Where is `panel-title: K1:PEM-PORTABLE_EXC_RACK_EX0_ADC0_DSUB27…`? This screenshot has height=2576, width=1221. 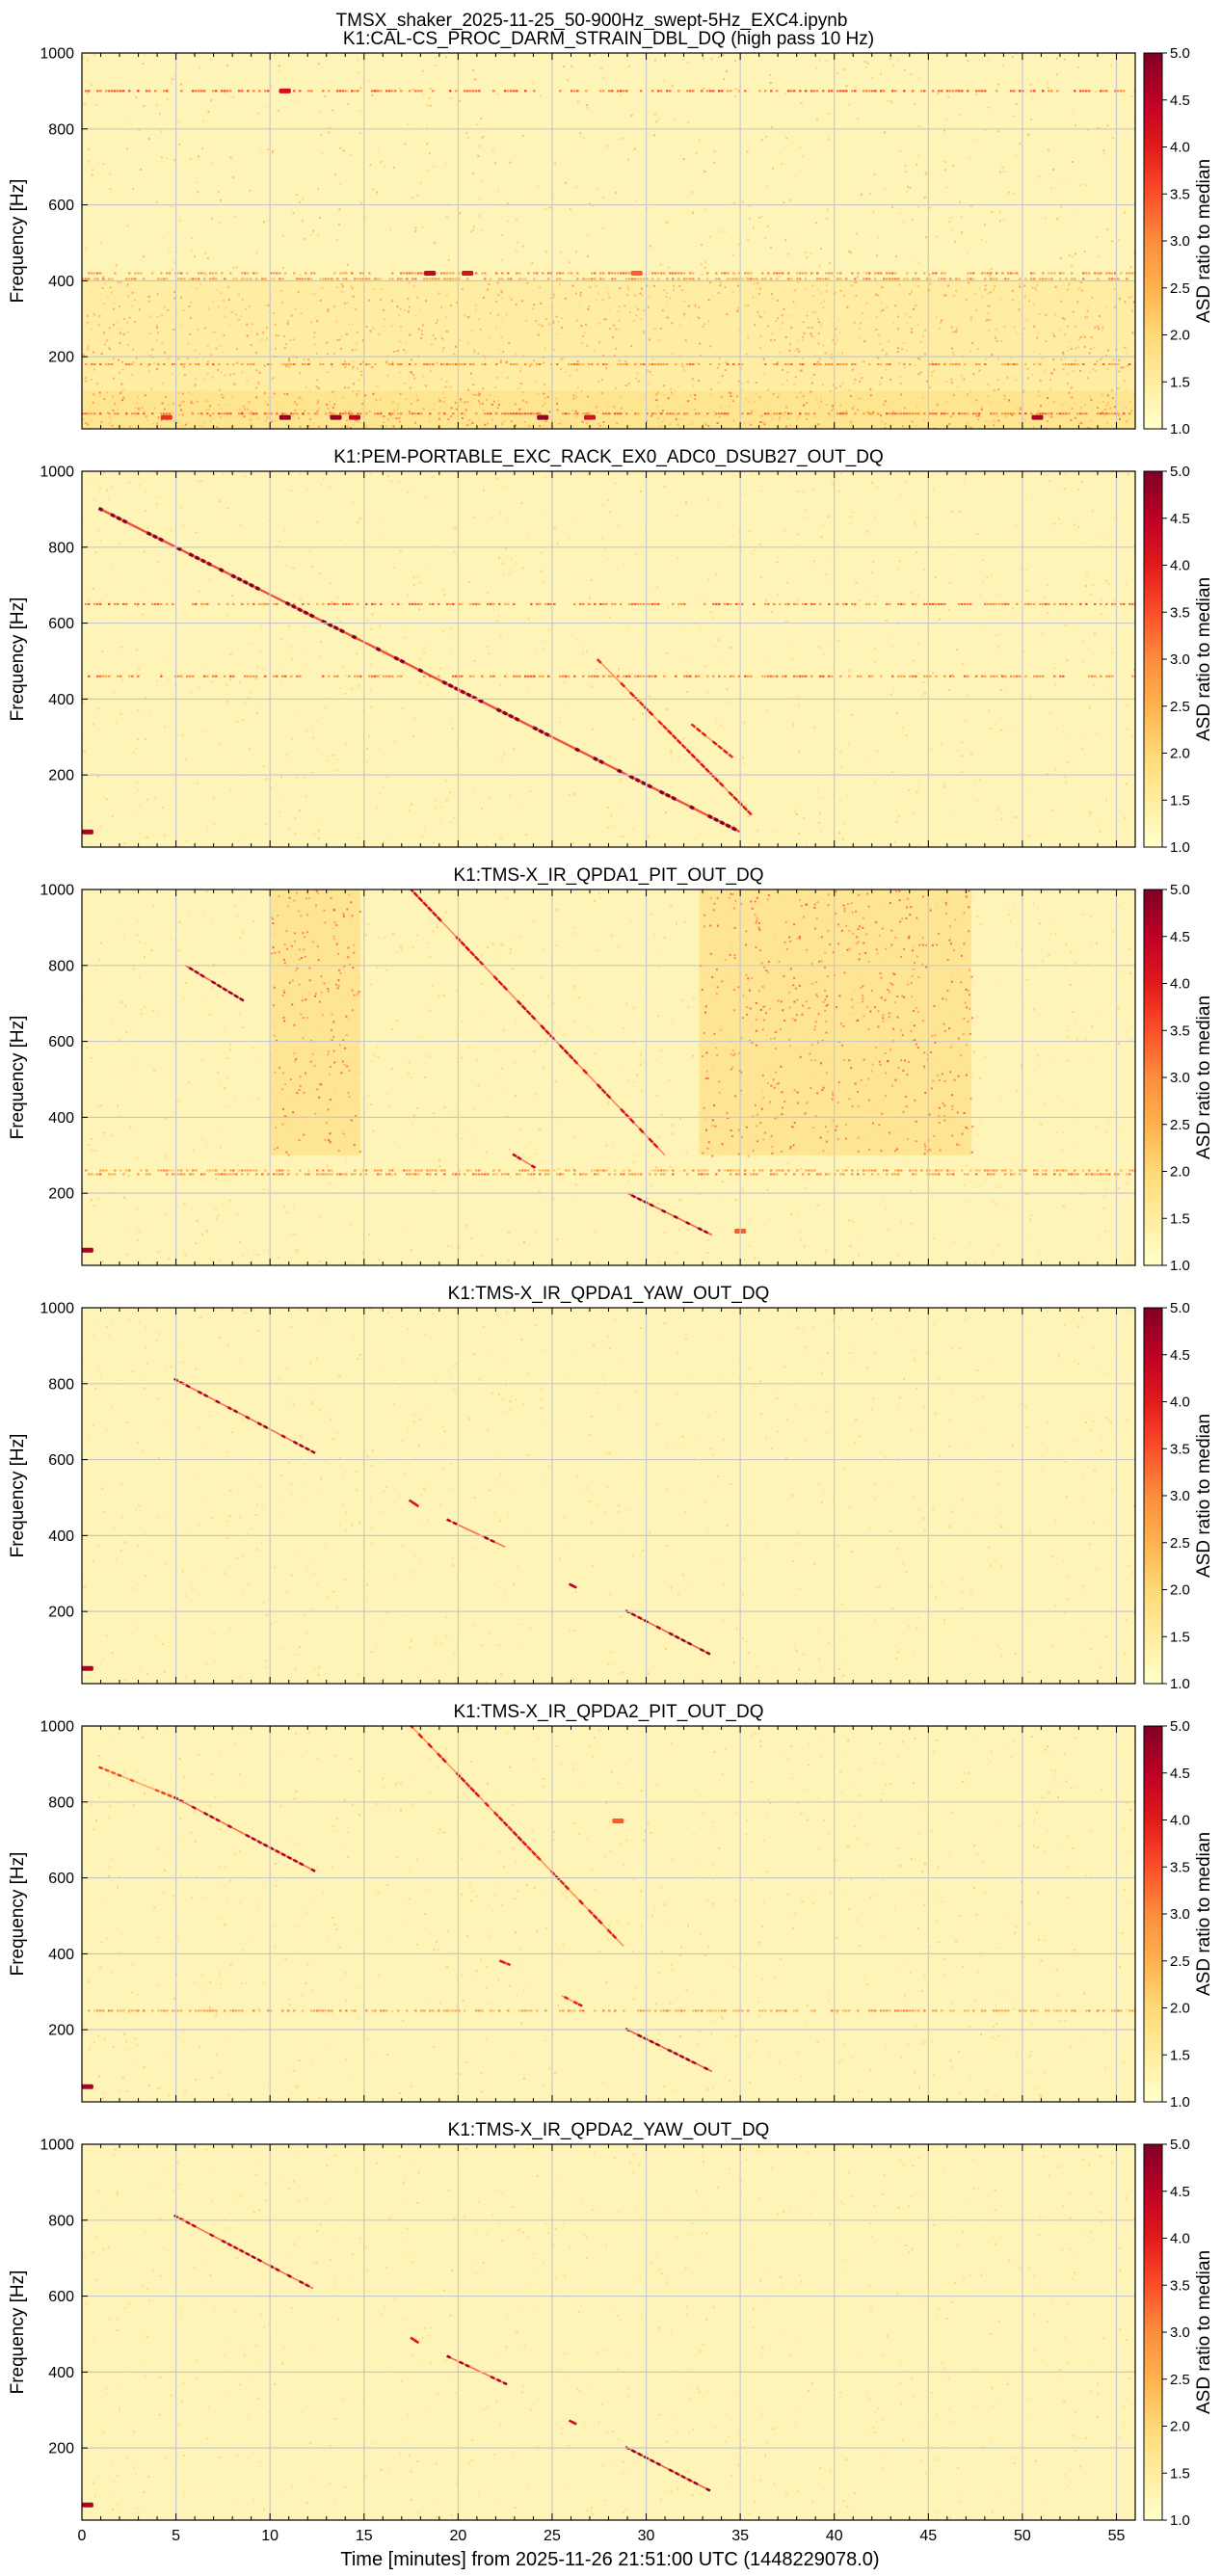
panel-title: K1:PEM-PORTABLE_EXC_RACK_EX0_ADC0_DSUB27… is located at coordinates (608, 457).